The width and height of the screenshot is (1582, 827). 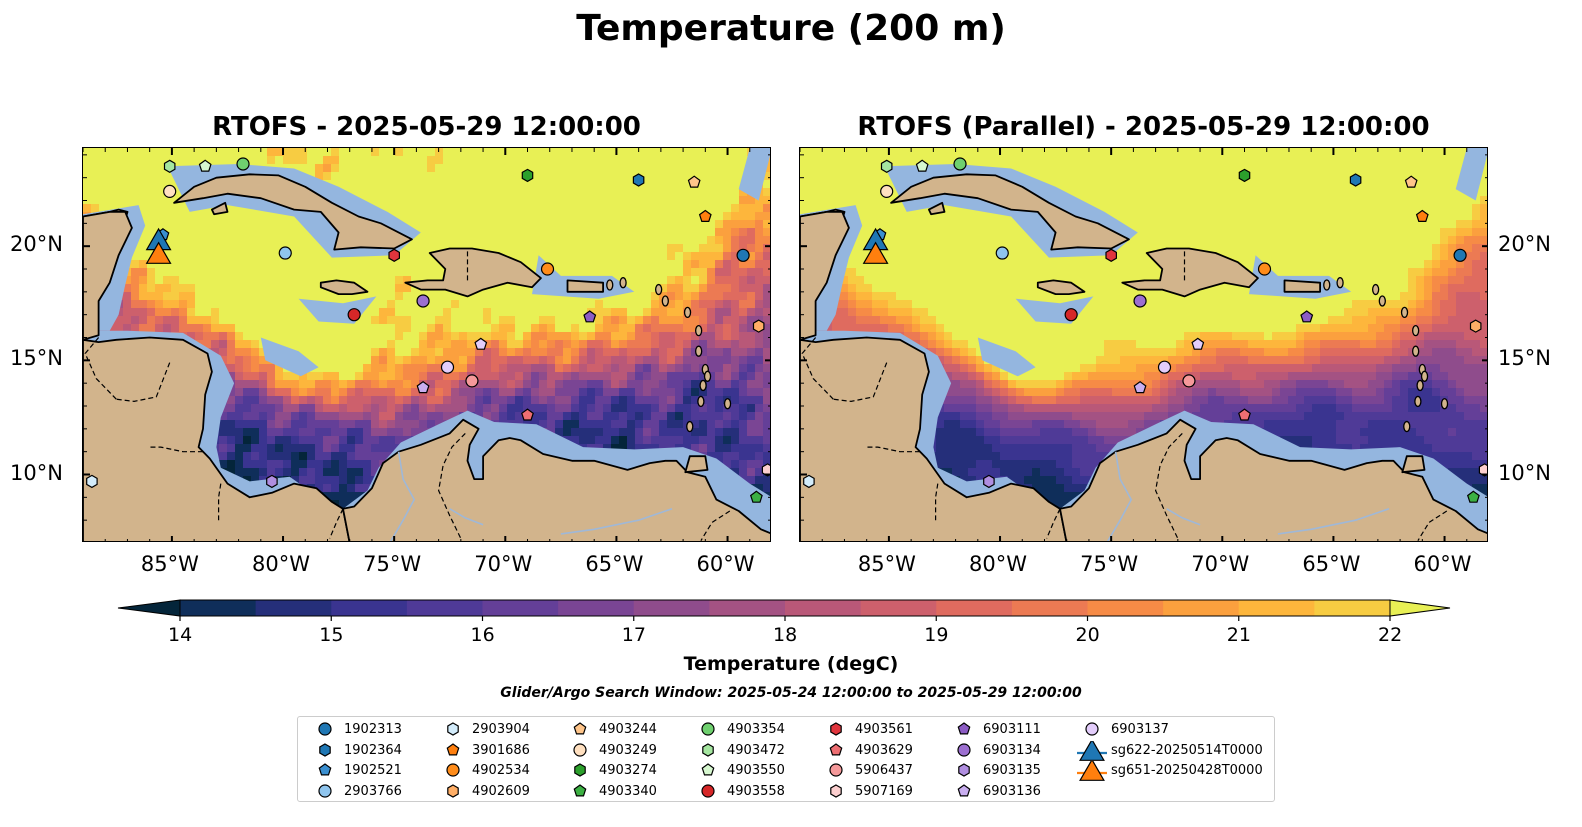 I want to click on land-southAmerica, so click(x=1273, y=479).